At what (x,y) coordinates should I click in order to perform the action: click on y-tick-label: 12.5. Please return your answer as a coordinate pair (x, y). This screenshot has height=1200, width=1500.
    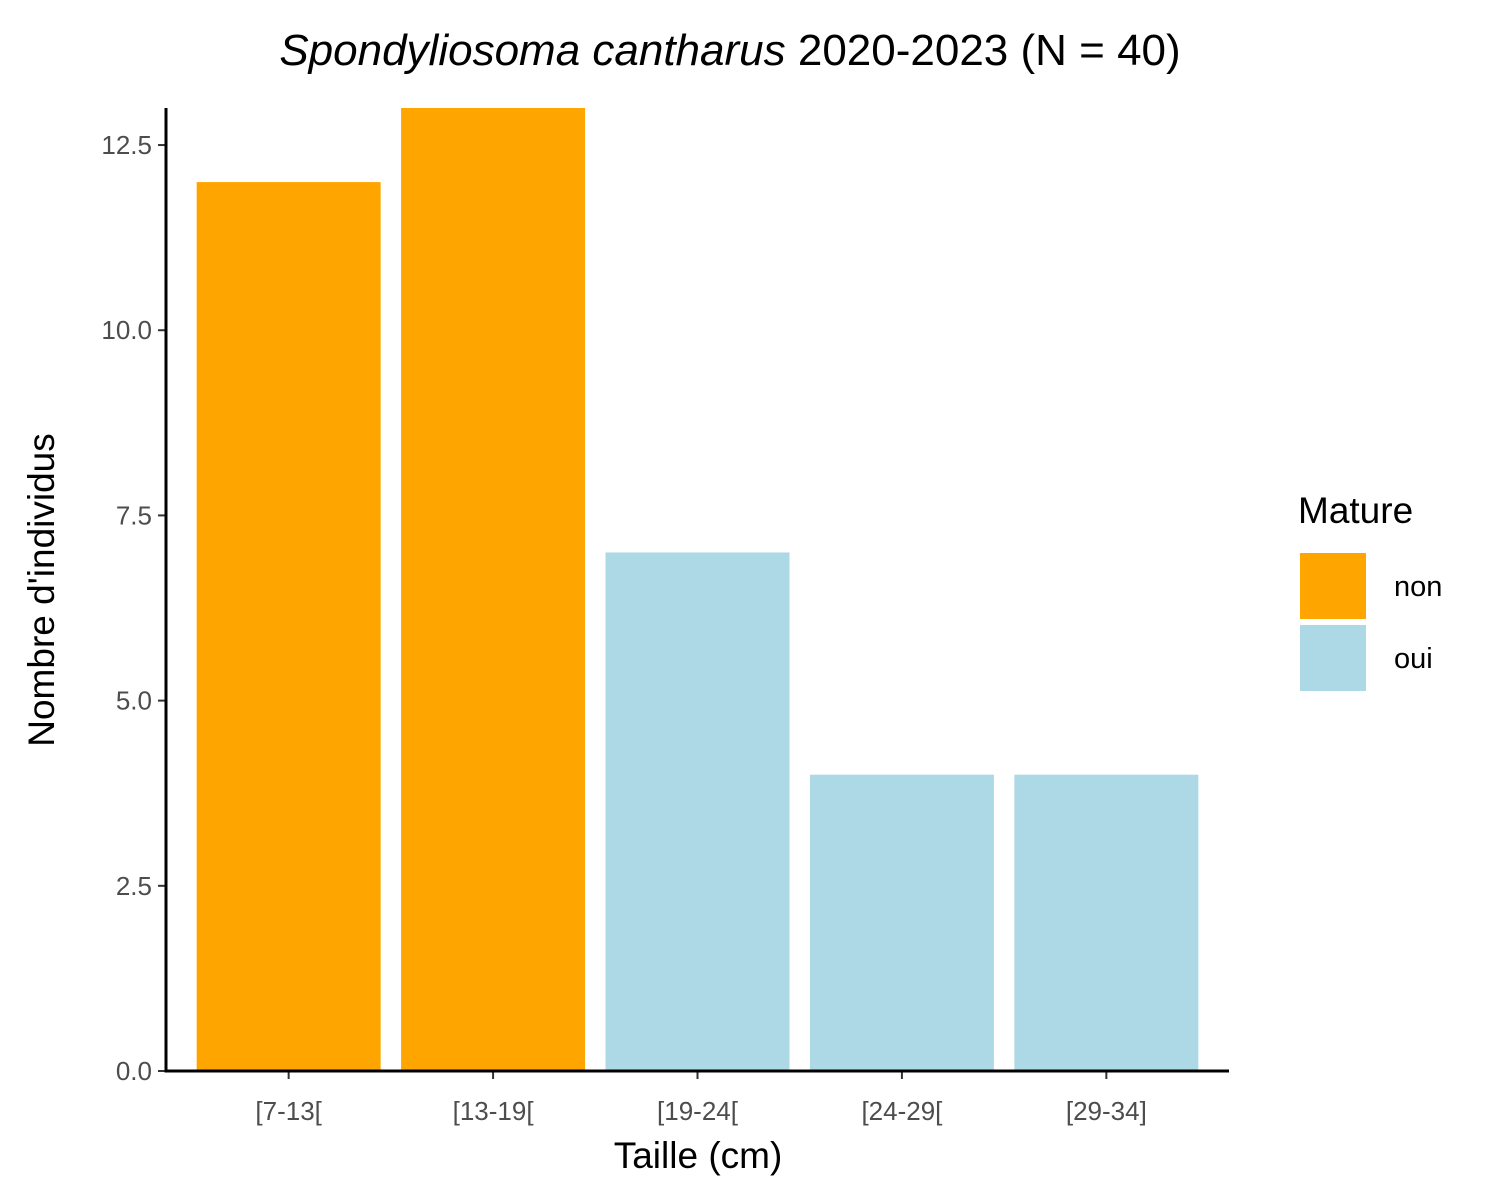
    Looking at the image, I should click on (126, 145).